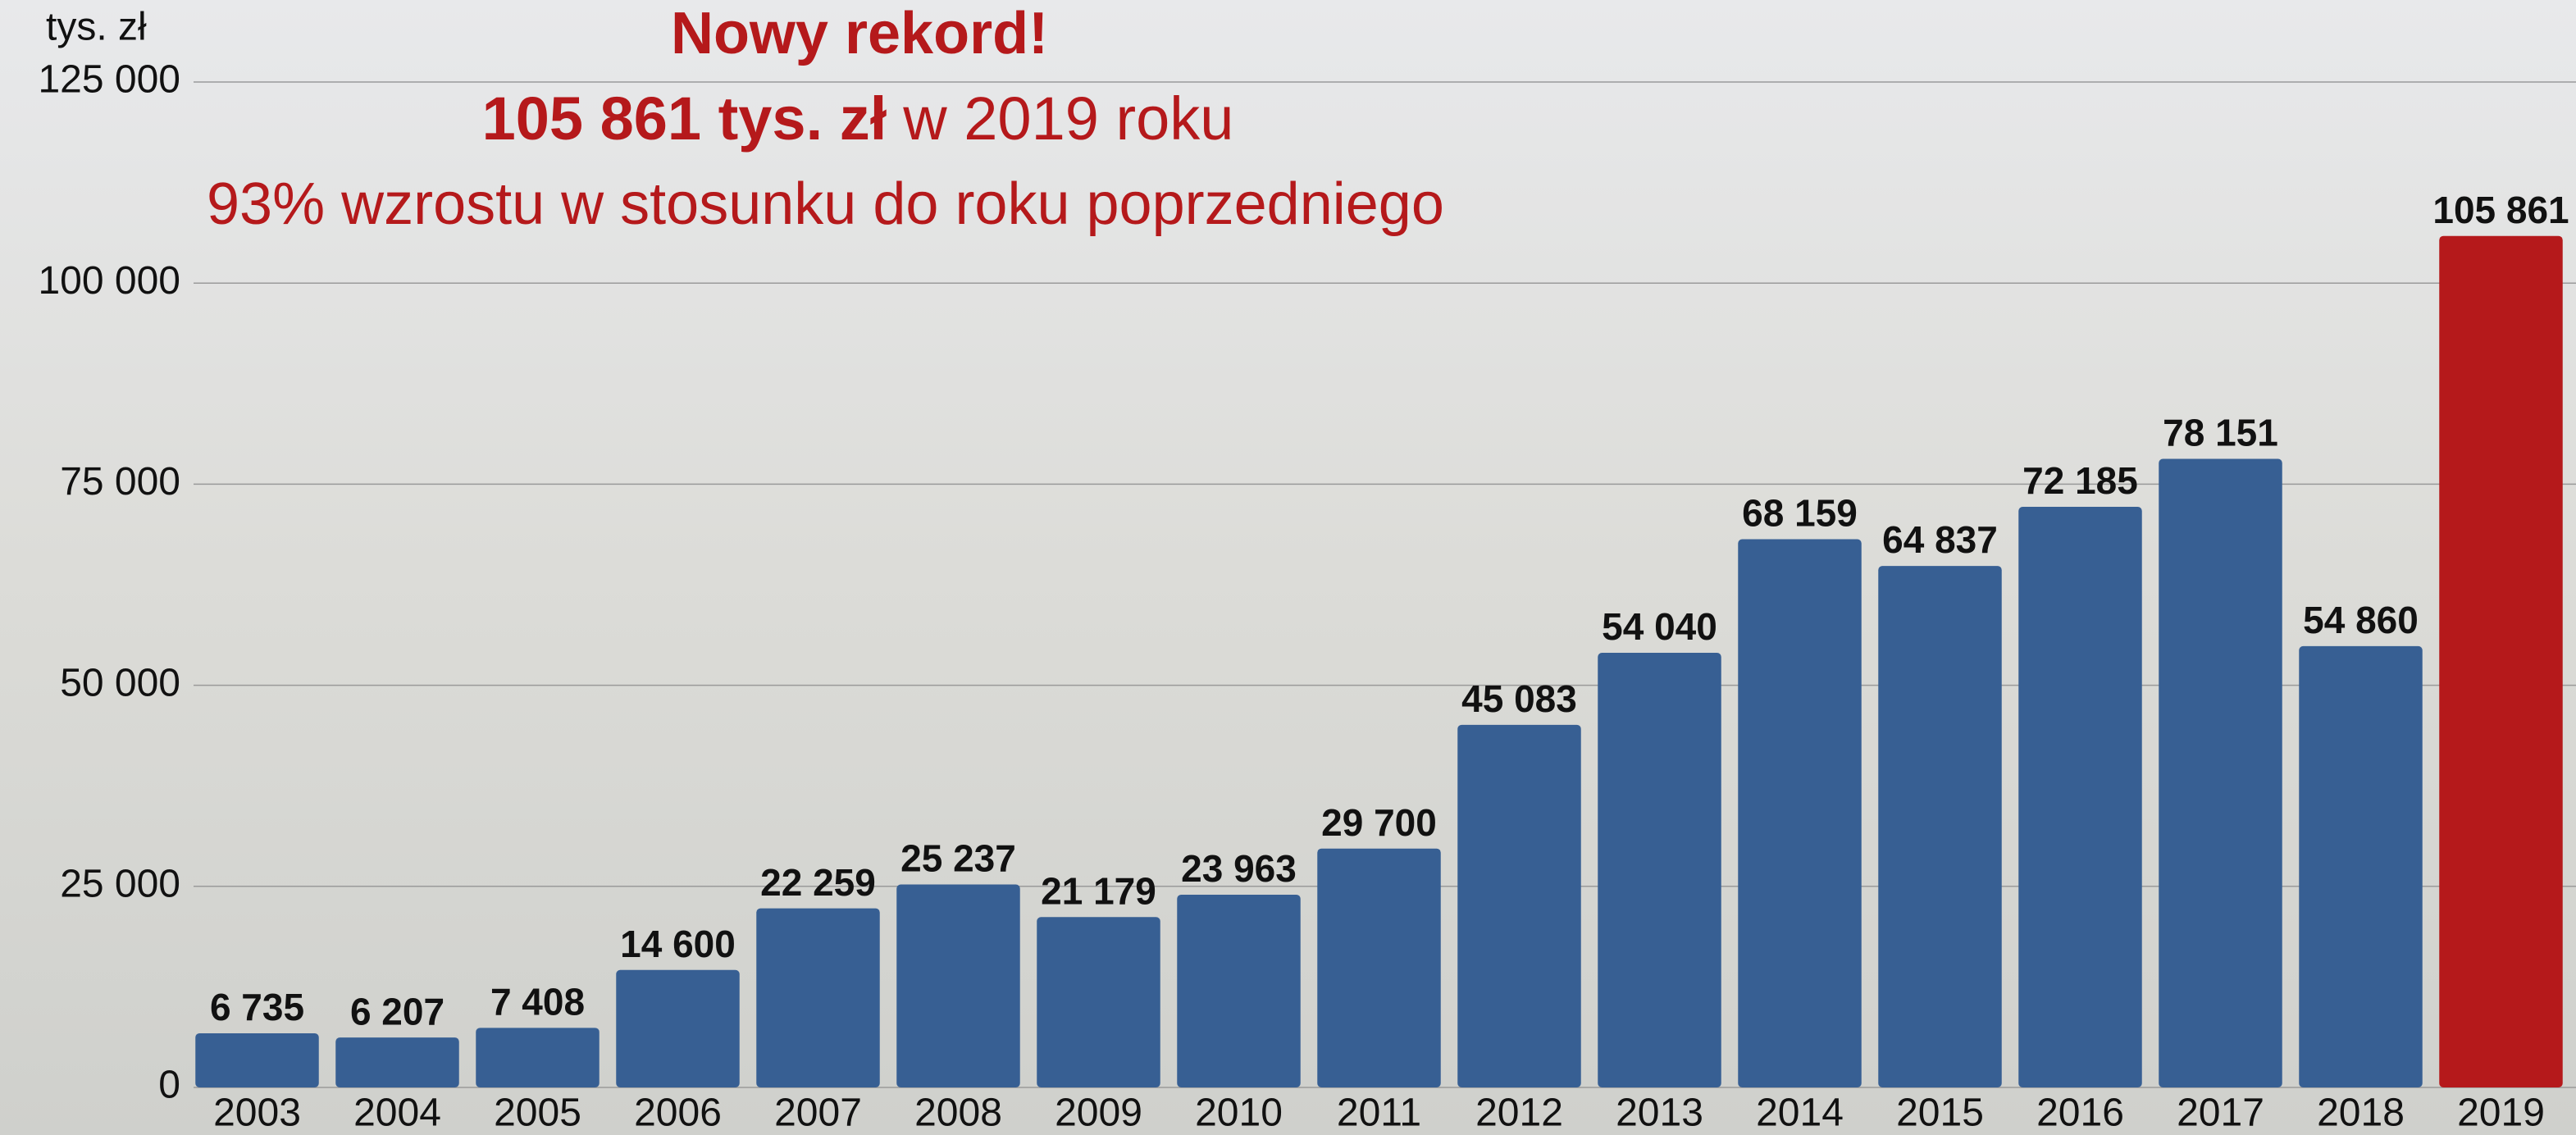  Describe the element at coordinates (1379, 823) in the screenshot. I see `value-label: 29 700` at that location.